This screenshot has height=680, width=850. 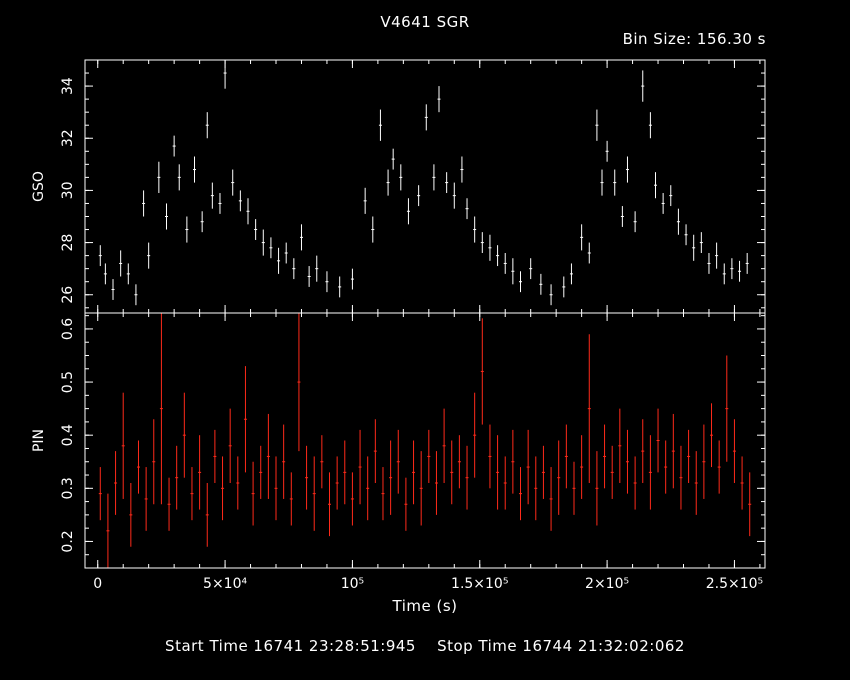 What do you see at coordinates (97, 584) in the screenshot?
I see `x-tick-label: 0` at bounding box center [97, 584].